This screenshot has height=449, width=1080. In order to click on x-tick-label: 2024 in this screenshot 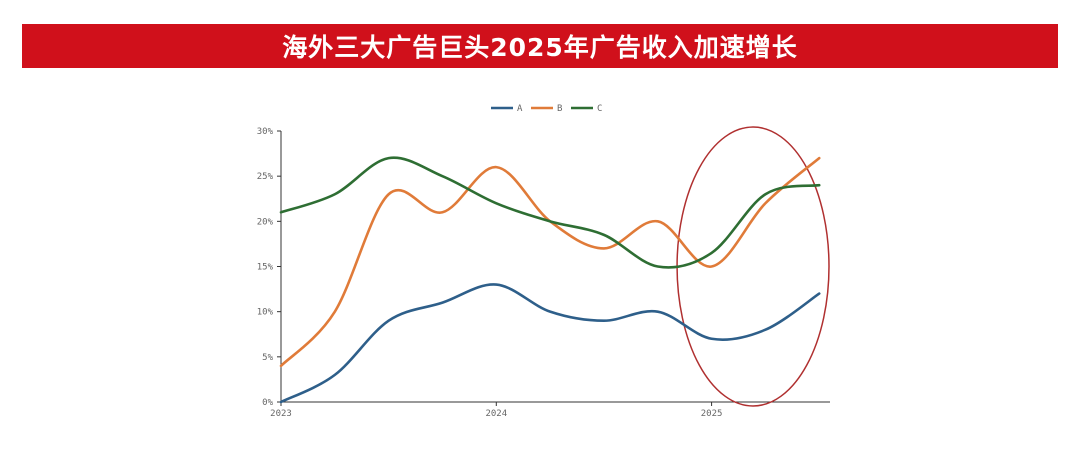, I will do `click(496, 414)`.